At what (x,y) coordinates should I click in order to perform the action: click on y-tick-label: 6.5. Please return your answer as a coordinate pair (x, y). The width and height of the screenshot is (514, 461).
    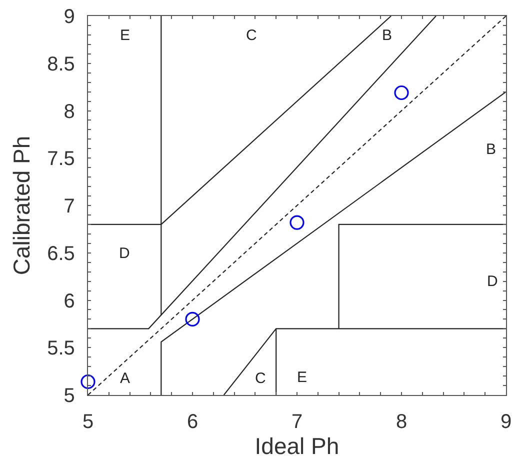
    Looking at the image, I should click on (61, 253).